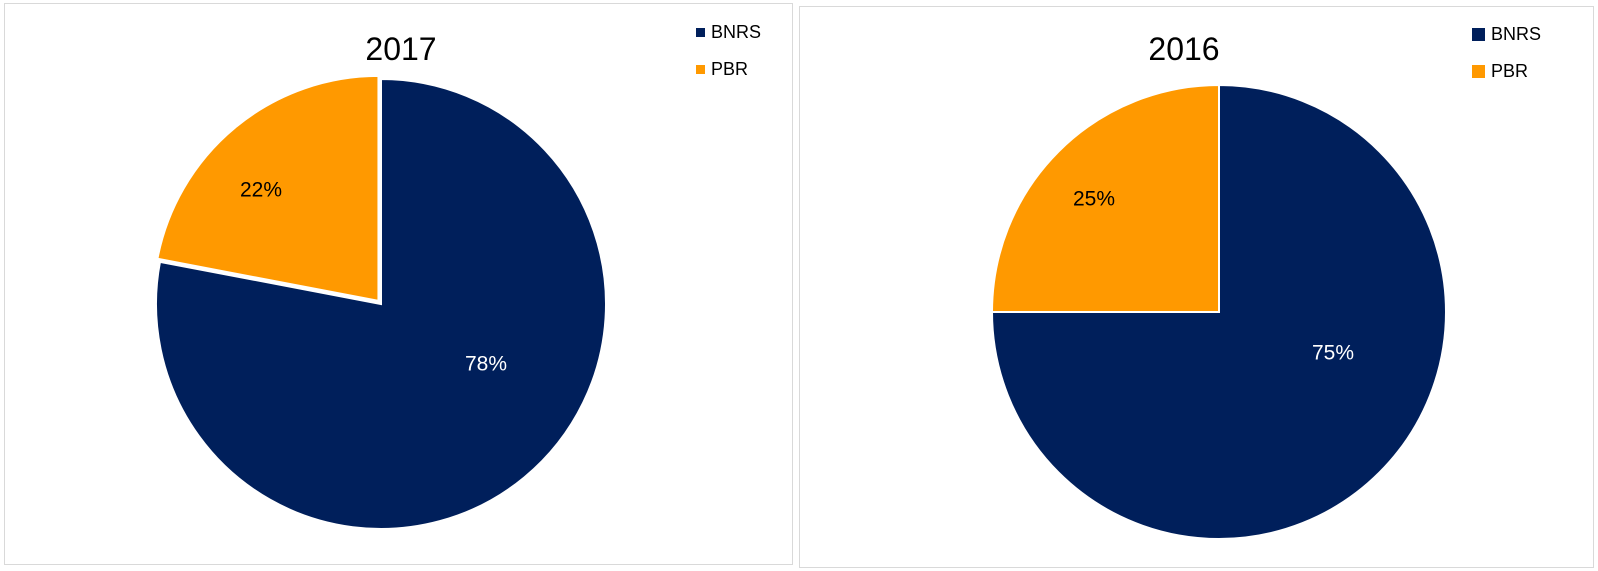  What do you see at coordinates (1094, 199) in the screenshot?
I see `data-label-pbr: 25%` at bounding box center [1094, 199].